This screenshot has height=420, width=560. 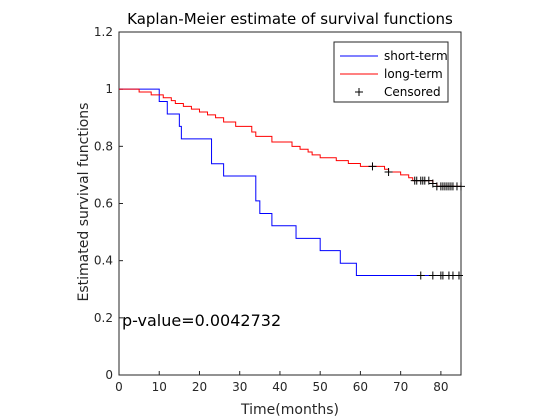 What do you see at coordinates (416, 56) in the screenshot?
I see `legend-label: short-term` at bounding box center [416, 56].